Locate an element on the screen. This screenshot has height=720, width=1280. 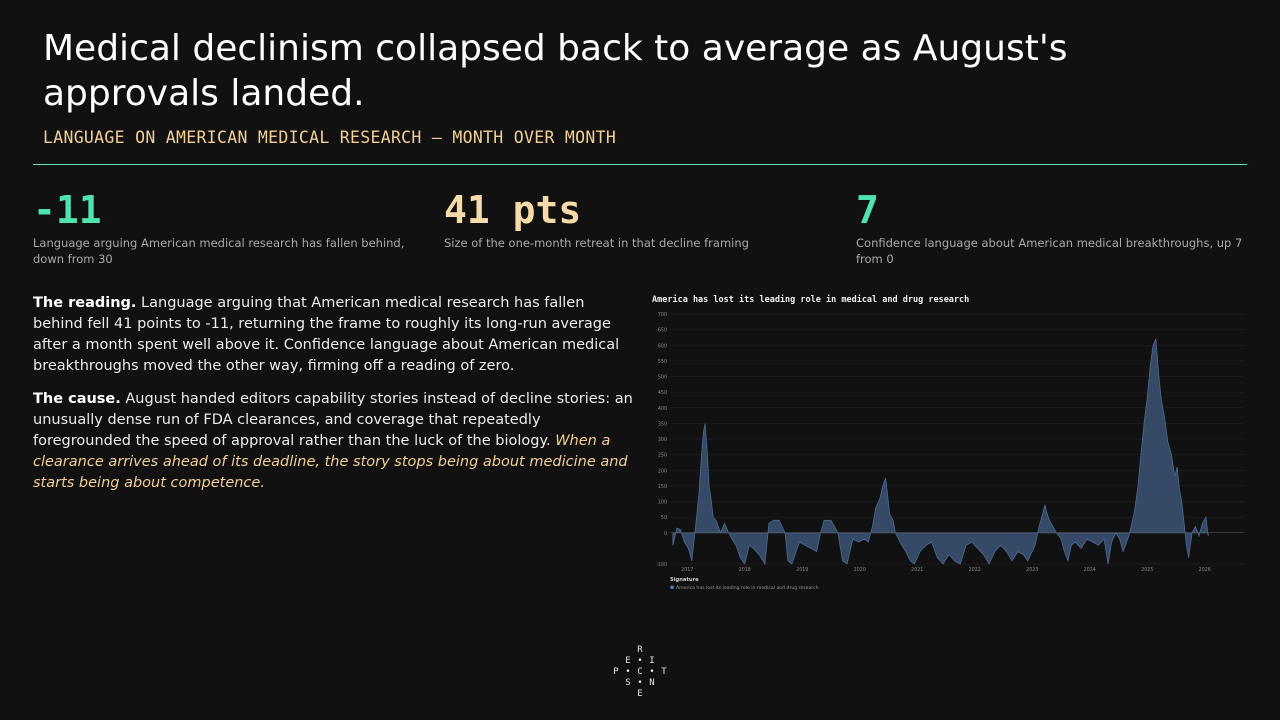
y-tick-label: 700 is located at coordinates (662, 315).